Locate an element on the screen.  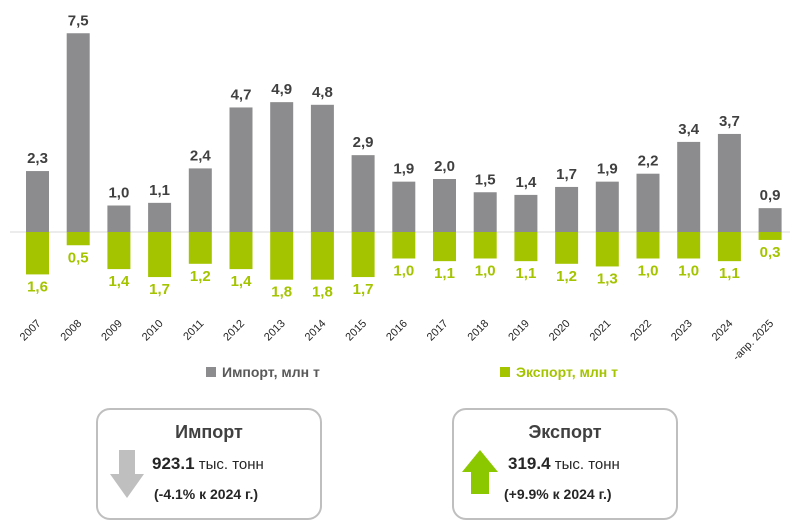
x-tick-label: 2010 is located at coordinates (153, 331).